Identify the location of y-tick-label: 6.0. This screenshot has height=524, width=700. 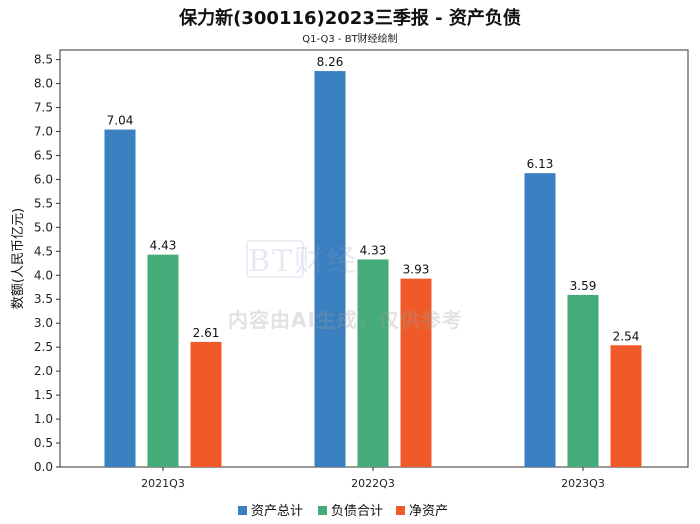
(43, 179).